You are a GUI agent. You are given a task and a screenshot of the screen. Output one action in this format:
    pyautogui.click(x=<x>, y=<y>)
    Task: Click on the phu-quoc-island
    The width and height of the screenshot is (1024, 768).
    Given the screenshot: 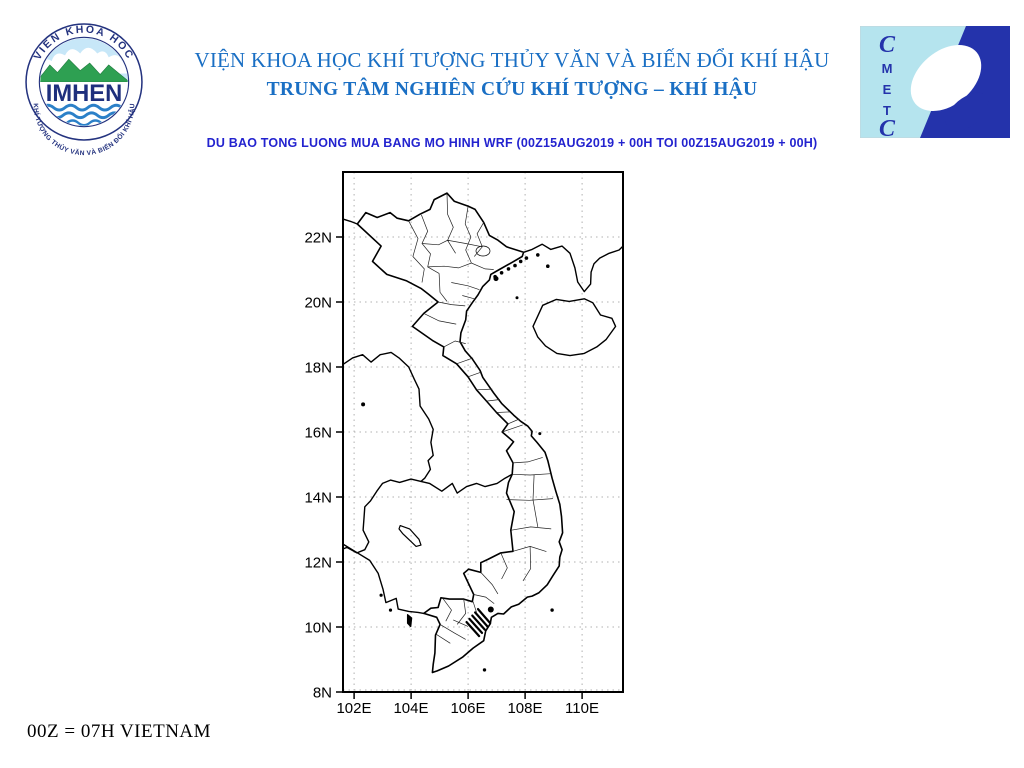 What is the action you would take?
    pyautogui.click(x=409, y=621)
    